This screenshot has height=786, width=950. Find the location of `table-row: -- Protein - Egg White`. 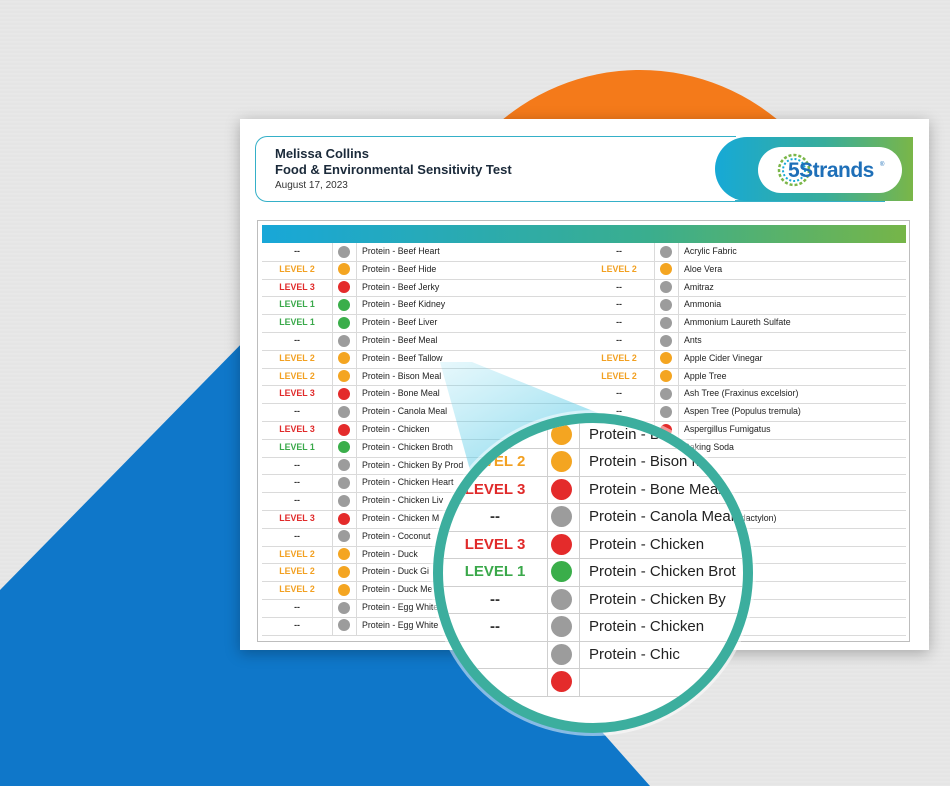

table-row: -- Protein - Egg White is located at coordinates (423, 608).